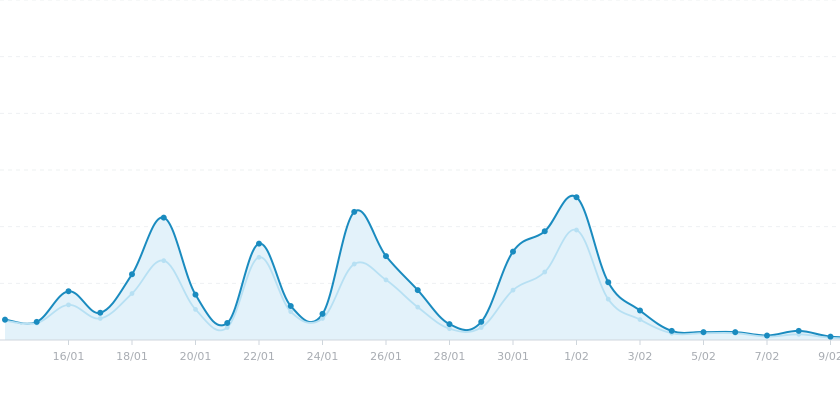 The width and height of the screenshot is (840, 400). I want to click on x-tick-label: 30/01, so click(513, 356).